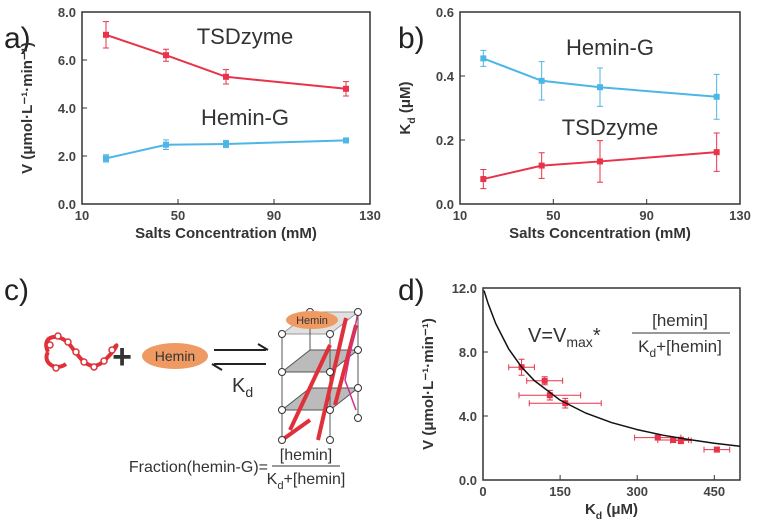 This screenshot has height=522, width=757. I want to click on x-axis-label-part: K, so click(590, 509).